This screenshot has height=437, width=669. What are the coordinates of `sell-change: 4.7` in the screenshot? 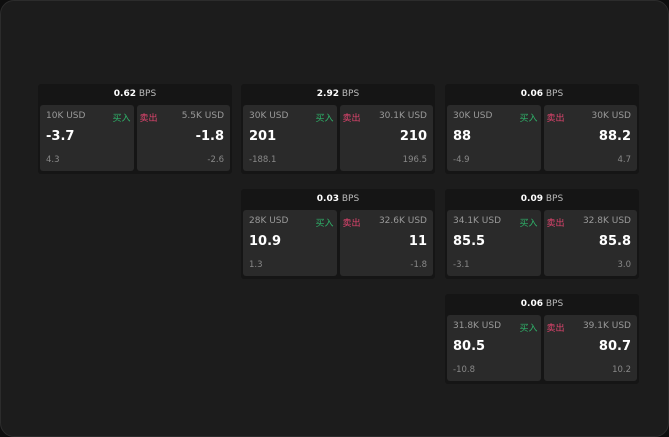 It's located at (624, 160).